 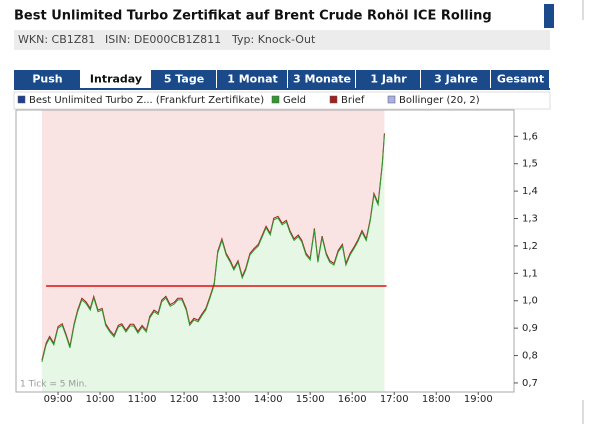 I want to click on y-tick-label: 1,5, so click(x=530, y=164).